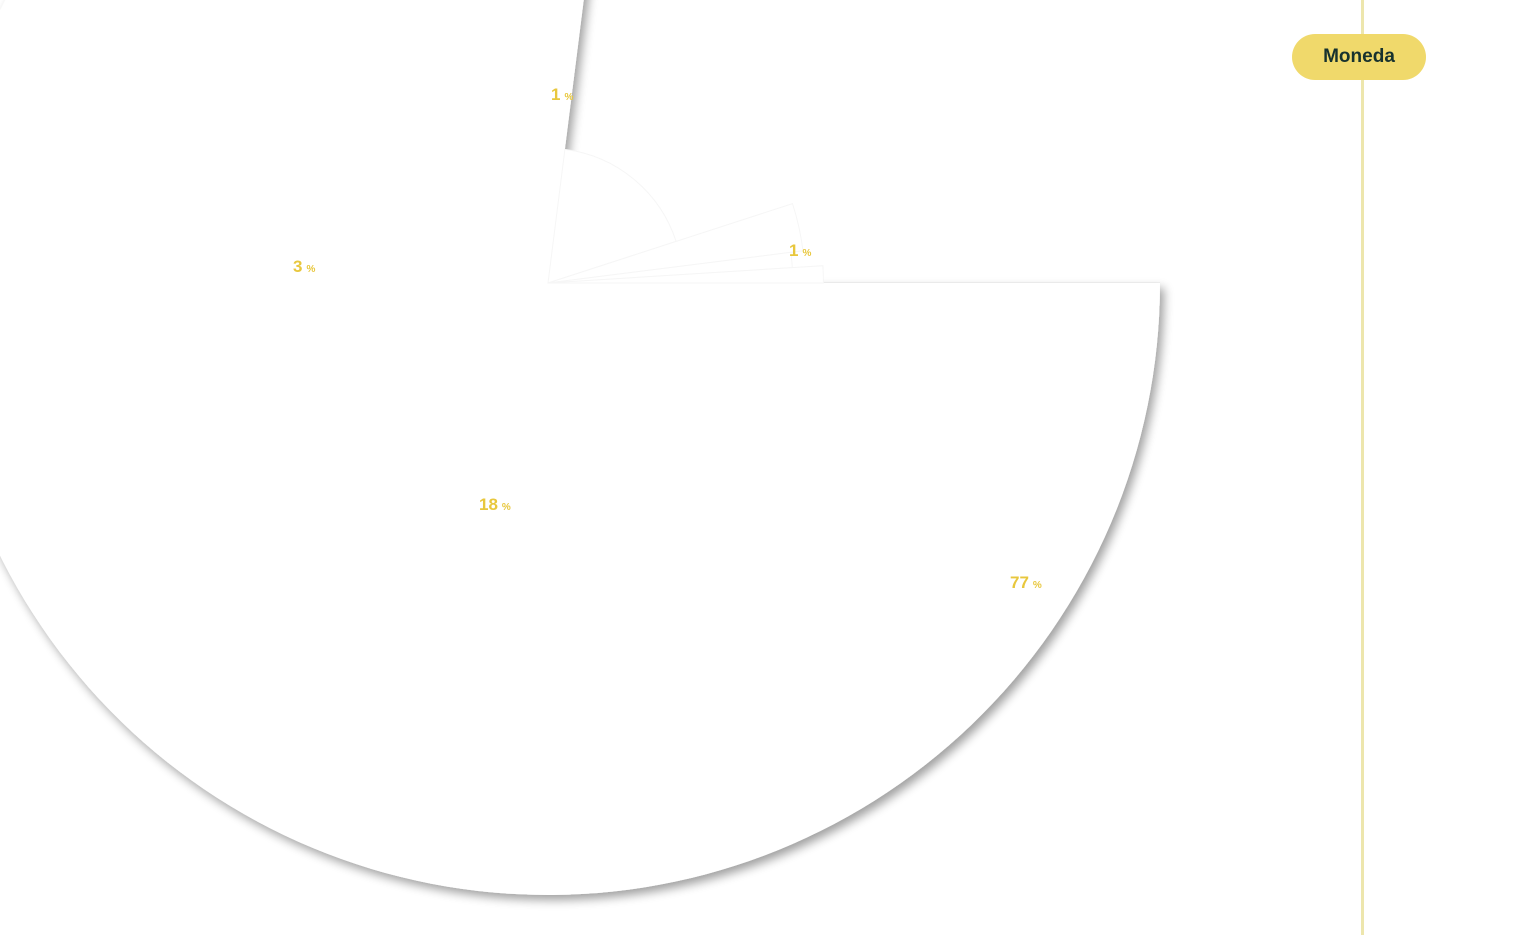 This screenshot has height=935, width=1521. What do you see at coordinates (304, 266) in the screenshot?
I see `data-label-3: 3%` at bounding box center [304, 266].